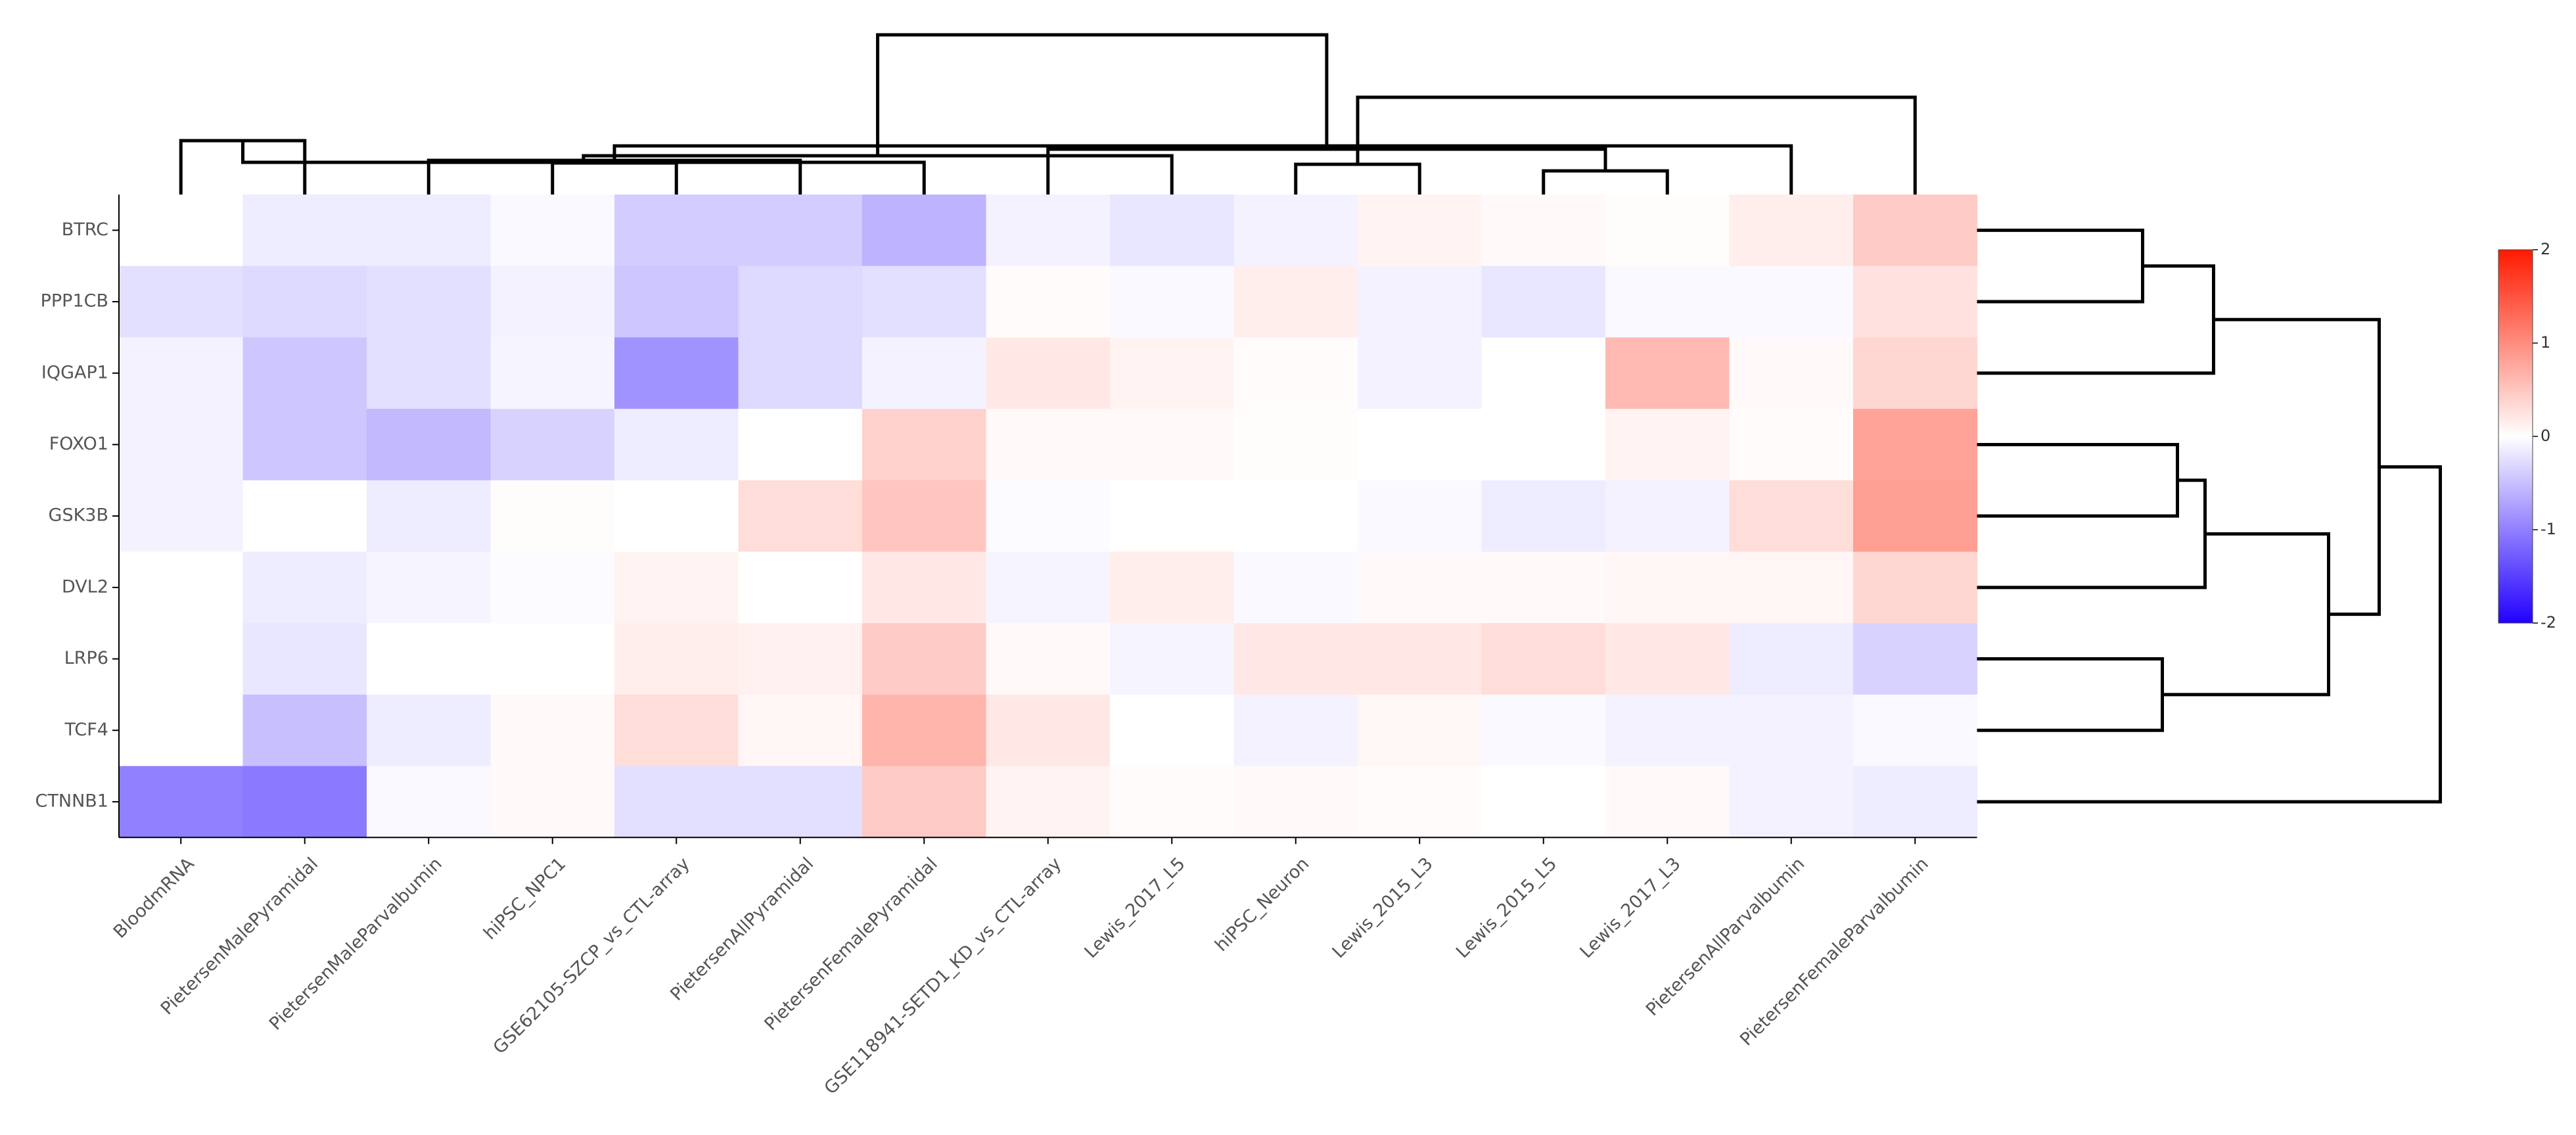 The width and height of the screenshot is (2576, 1135). What do you see at coordinates (1134, 908) in the screenshot?
I see `column-label: Lewis_2017_L5` at bounding box center [1134, 908].